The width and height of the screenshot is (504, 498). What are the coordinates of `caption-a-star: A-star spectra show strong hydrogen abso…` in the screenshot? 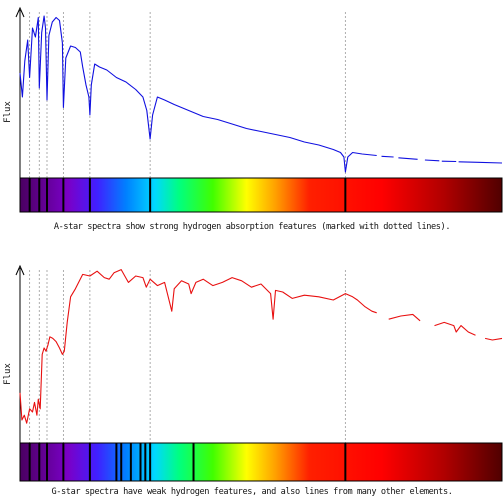 It's located at (252, 227).